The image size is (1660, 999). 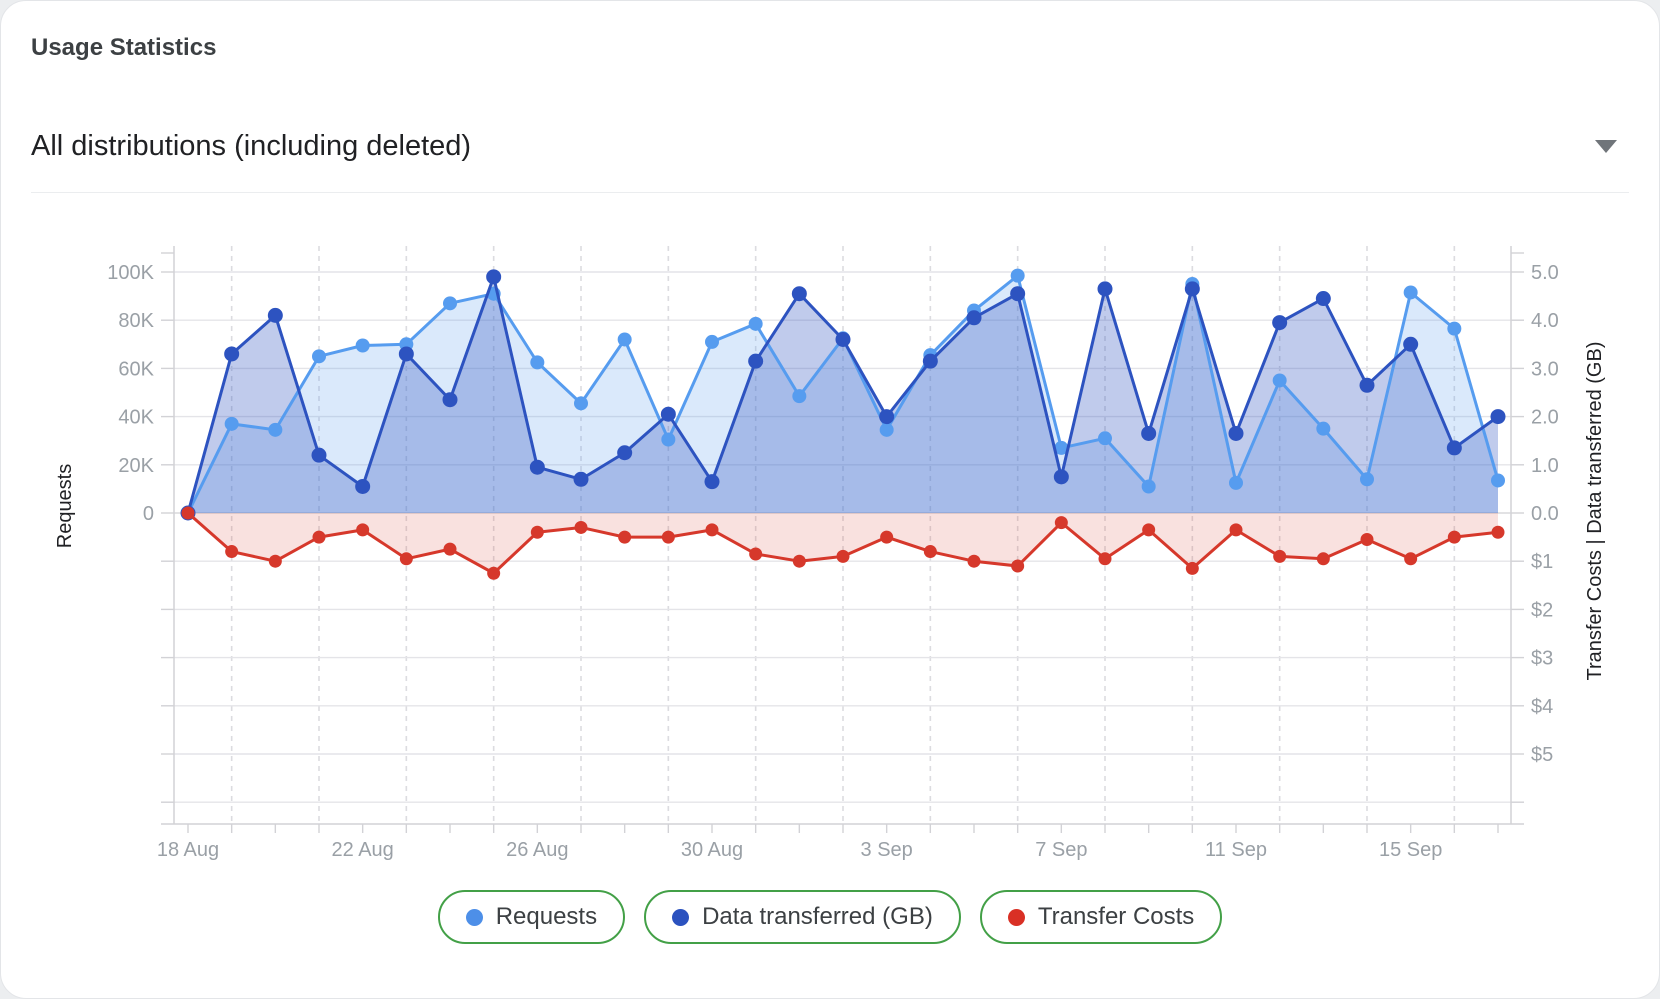 What do you see at coordinates (546, 916) in the screenshot?
I see `legend-label-requests: Requests` at bounding box center [546, 916].